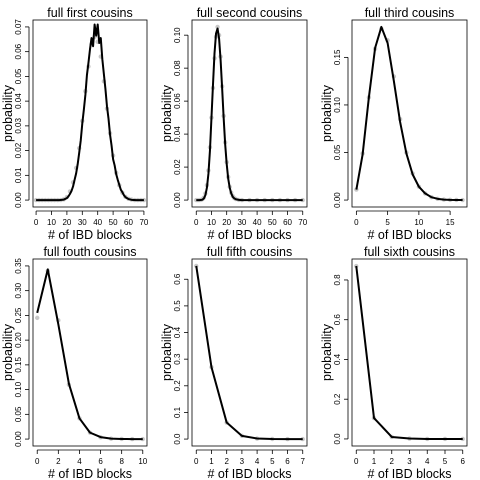 This screenshot has height=480, width=480. I want to click on y-tick-label: 0.8, so click(337, 280).